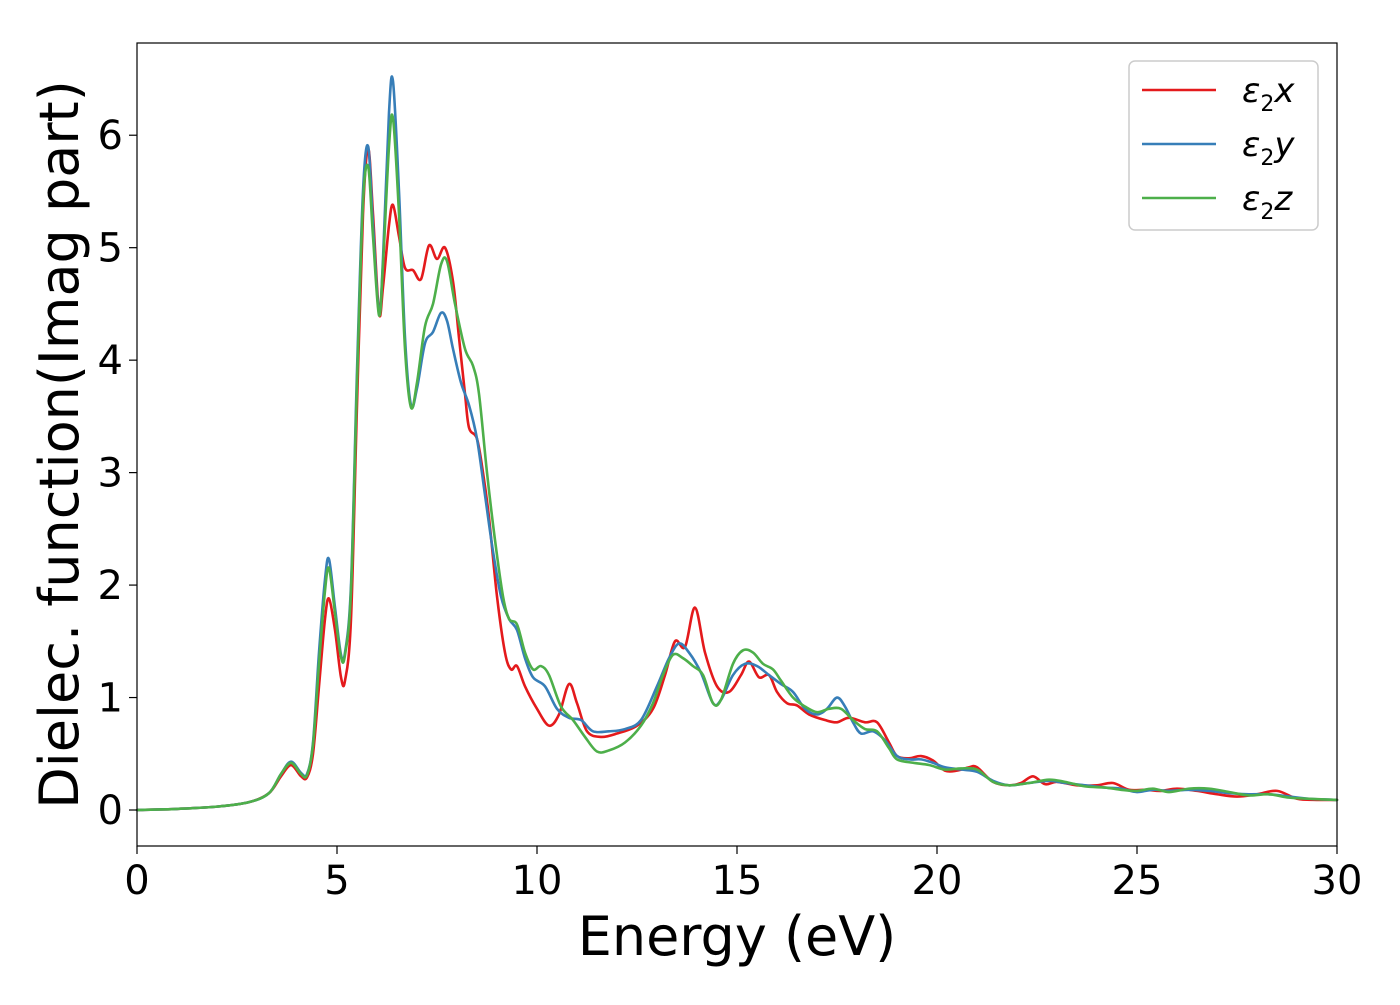 The image size is (1400, 1005). I want to click on legend-label-y: ε2y, so click(1268, 148).